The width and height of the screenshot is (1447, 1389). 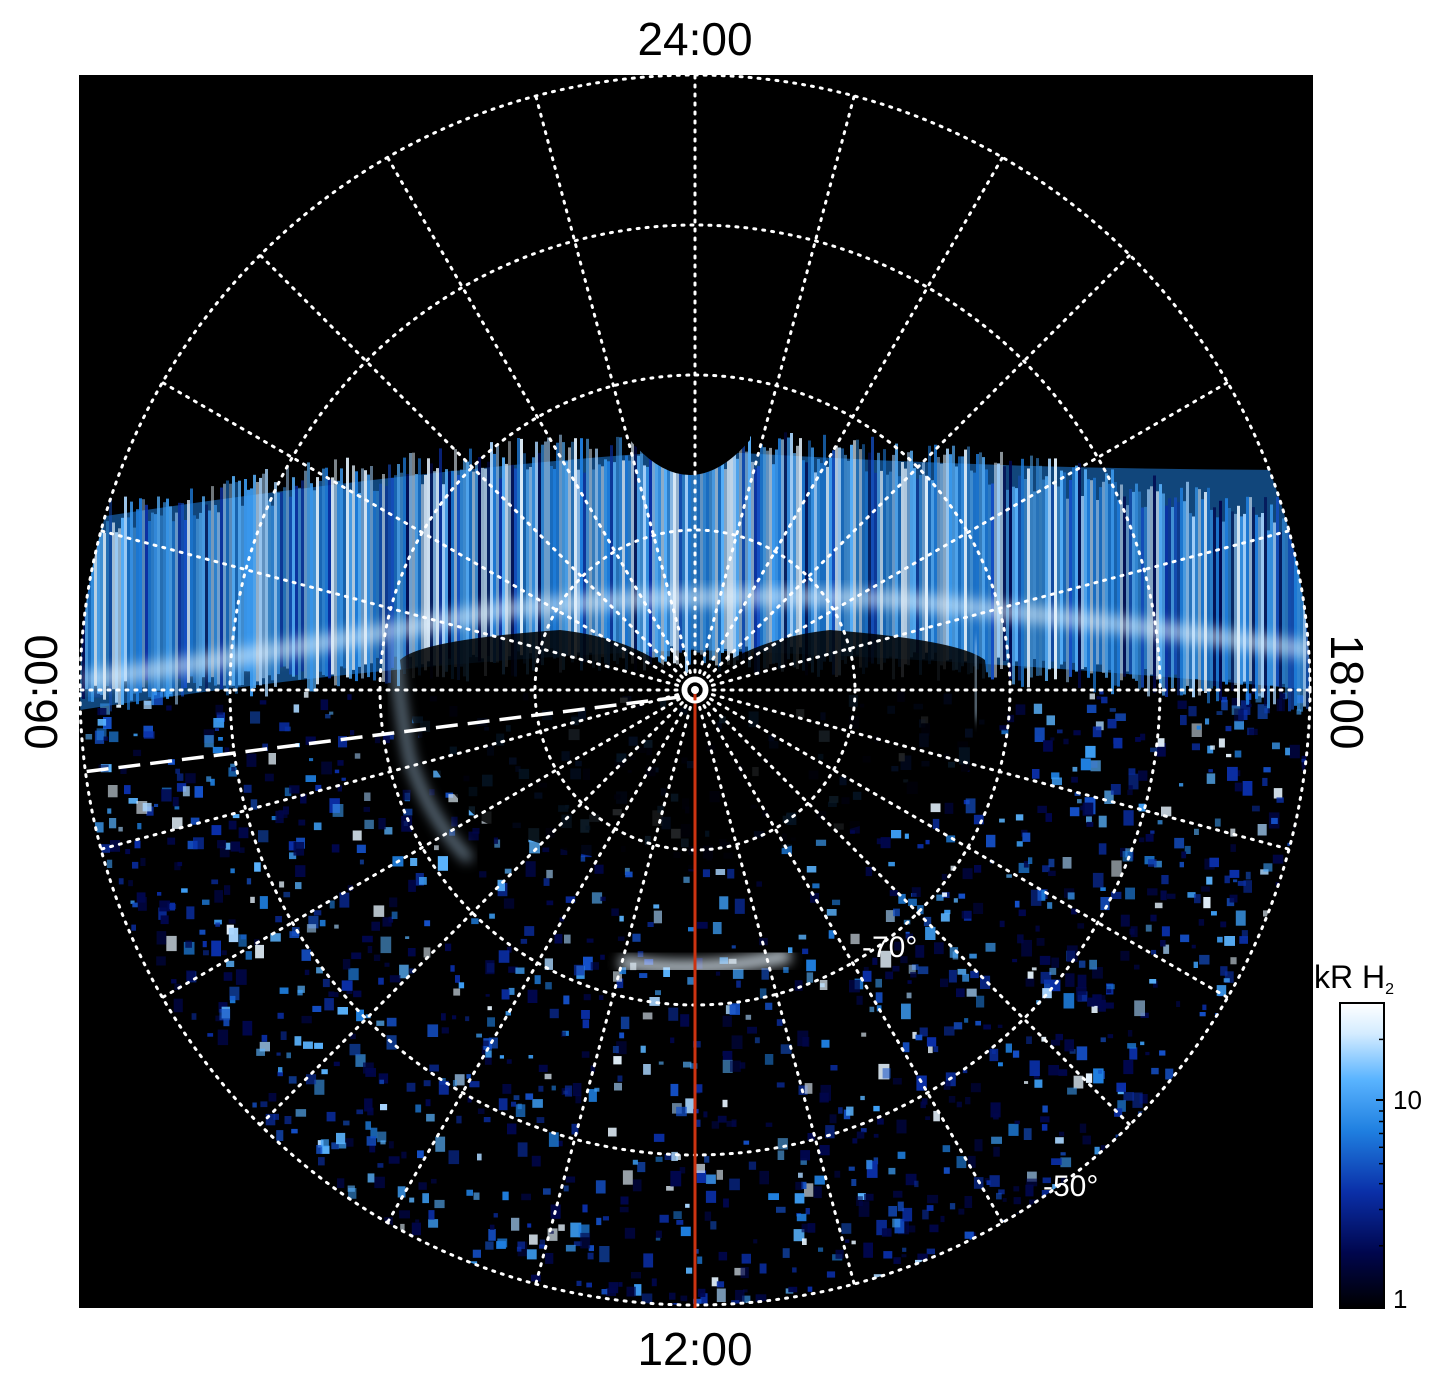 I want to click on latitude-label-50: -50°, so click(x=1070, y=1186).